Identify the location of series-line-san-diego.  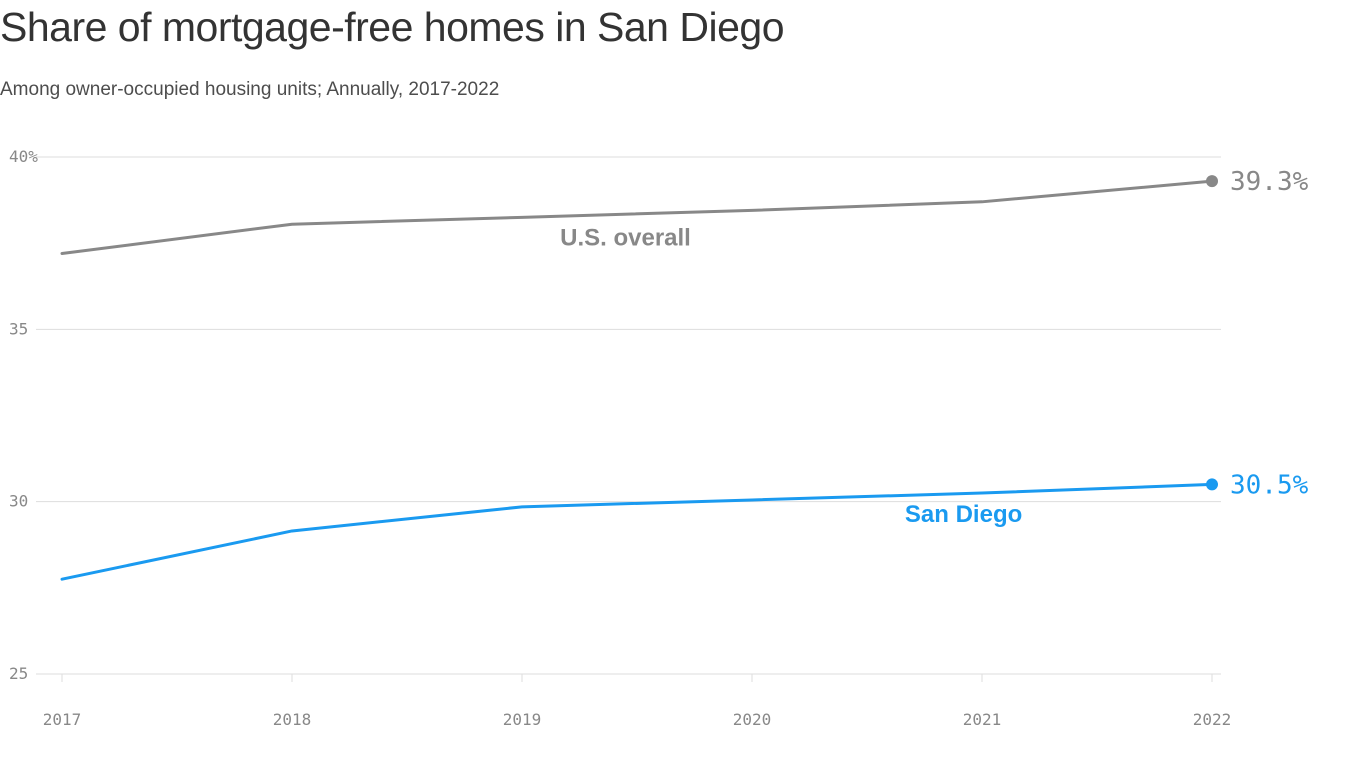
(637, 531).